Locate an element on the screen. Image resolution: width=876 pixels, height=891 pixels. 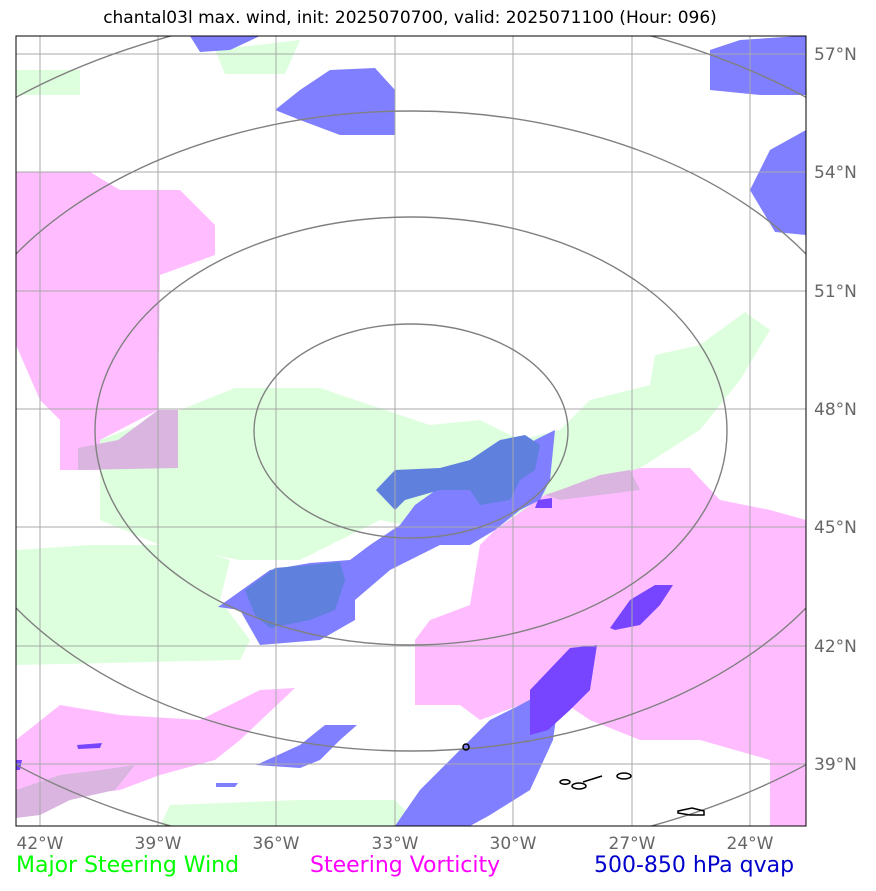
coastline is located at coordinates (583, 779).